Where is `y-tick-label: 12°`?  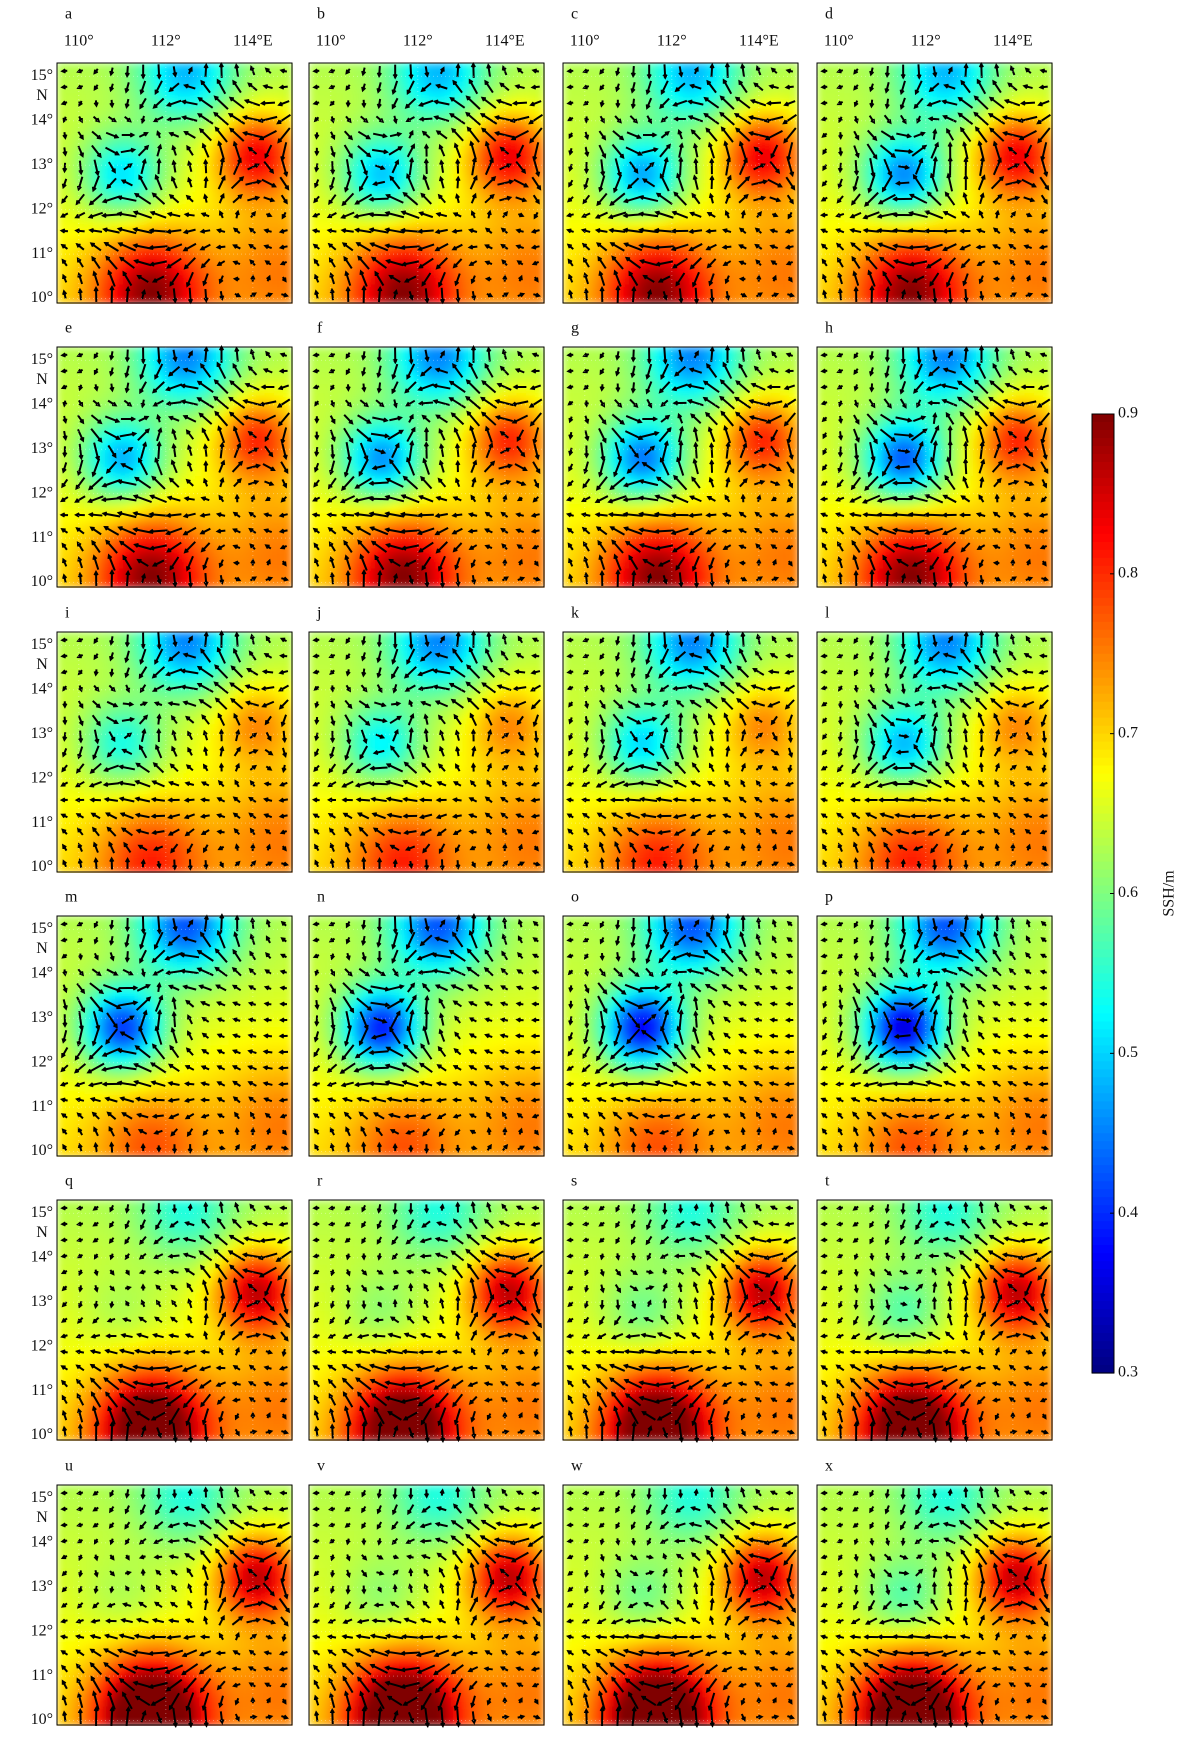
y-tick-label: 12° is located at coordinates (42, 208).